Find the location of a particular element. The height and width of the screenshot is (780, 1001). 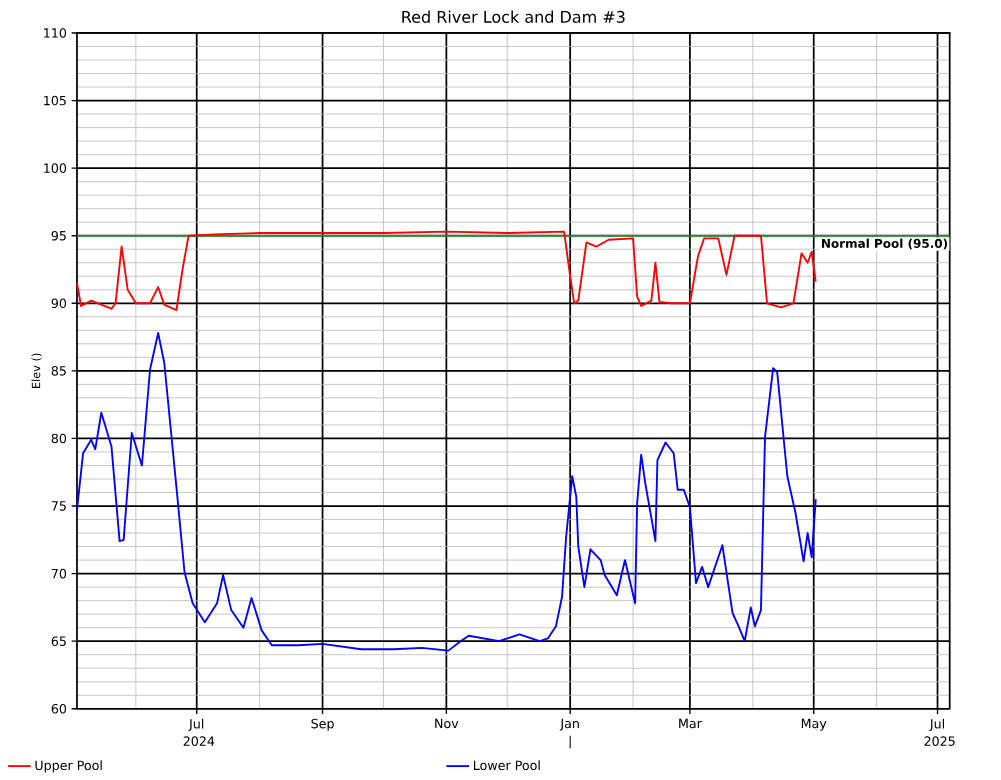

y-tick-label: 65 is located at coordinates (58, 641).